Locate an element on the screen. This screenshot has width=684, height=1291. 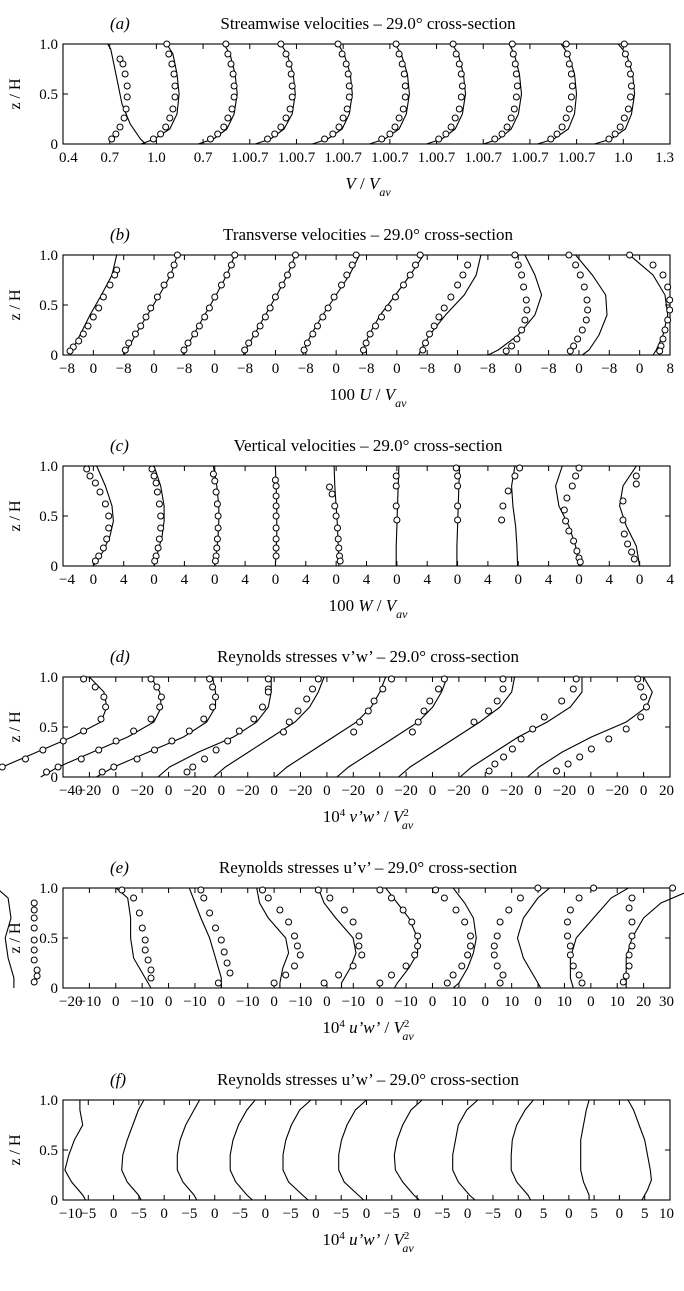
y-tick-label: 0 is located at coordinates (55, 1201).